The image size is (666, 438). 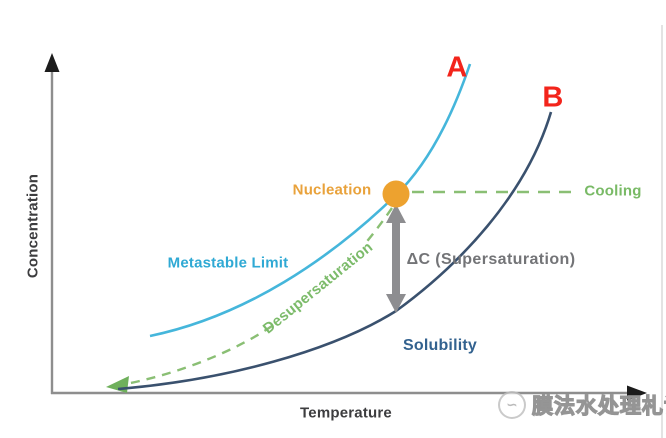 What do you see at coordinates (512, 405) in the screenshot?
I see `watermark-logo-icon: ∽` at bounding box center [512, 405].